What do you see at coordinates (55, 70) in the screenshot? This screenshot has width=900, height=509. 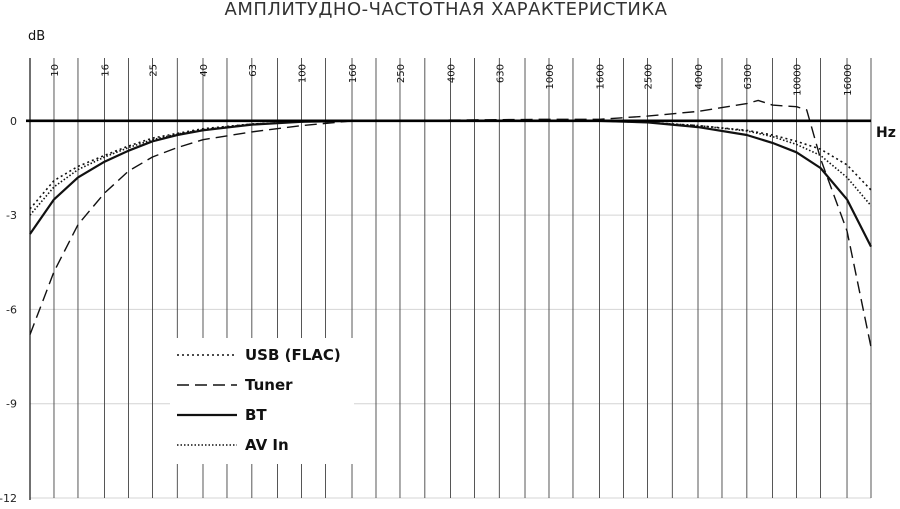 I see `x-tick-label: 10` at bounding box center [55, 70].